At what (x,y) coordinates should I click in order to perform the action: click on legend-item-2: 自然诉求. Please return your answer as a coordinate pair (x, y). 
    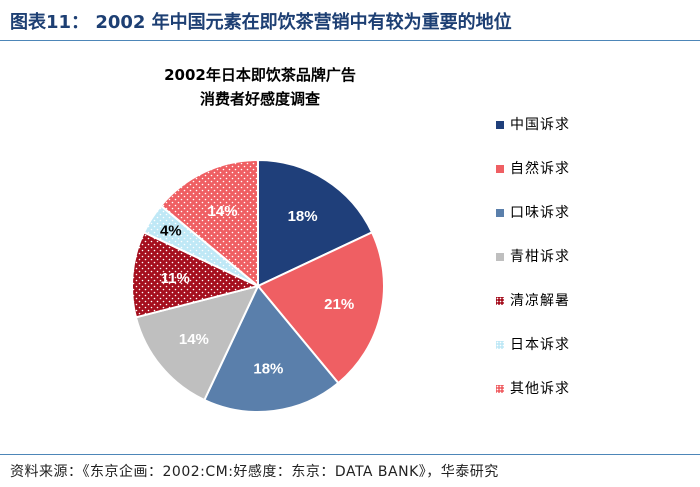
    Looking at the image, I should click on (596, 180).